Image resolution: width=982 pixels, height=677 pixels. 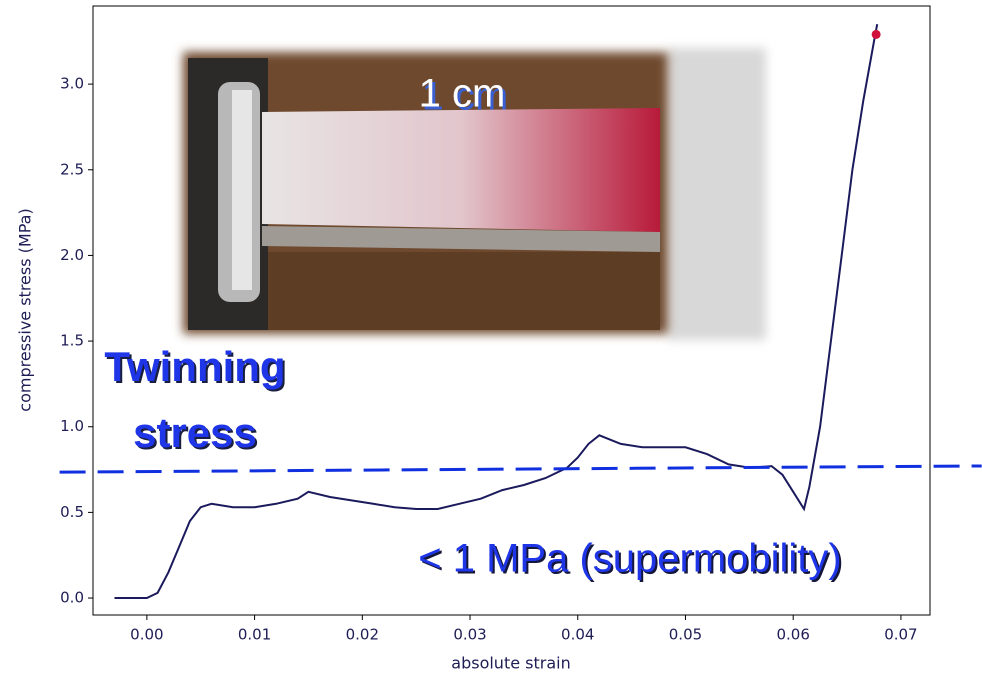 What do you see at coordinates (629, 559) in the screenshot?
I see `annotation: < 1 MPa (supermobility)` at bounding box center [629, 559].